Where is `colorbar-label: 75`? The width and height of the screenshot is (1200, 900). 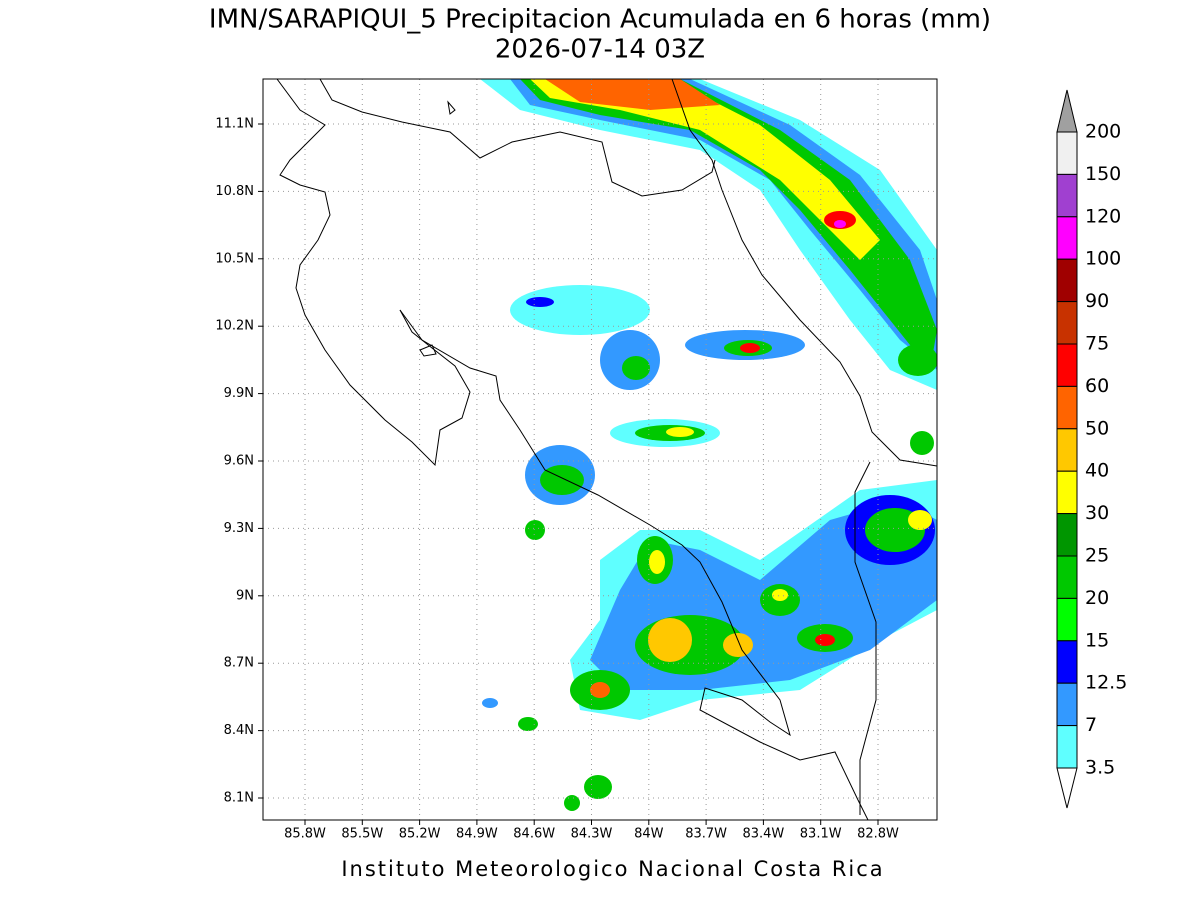
colorbar-label: 75 is located at coordinates (1097, 344).